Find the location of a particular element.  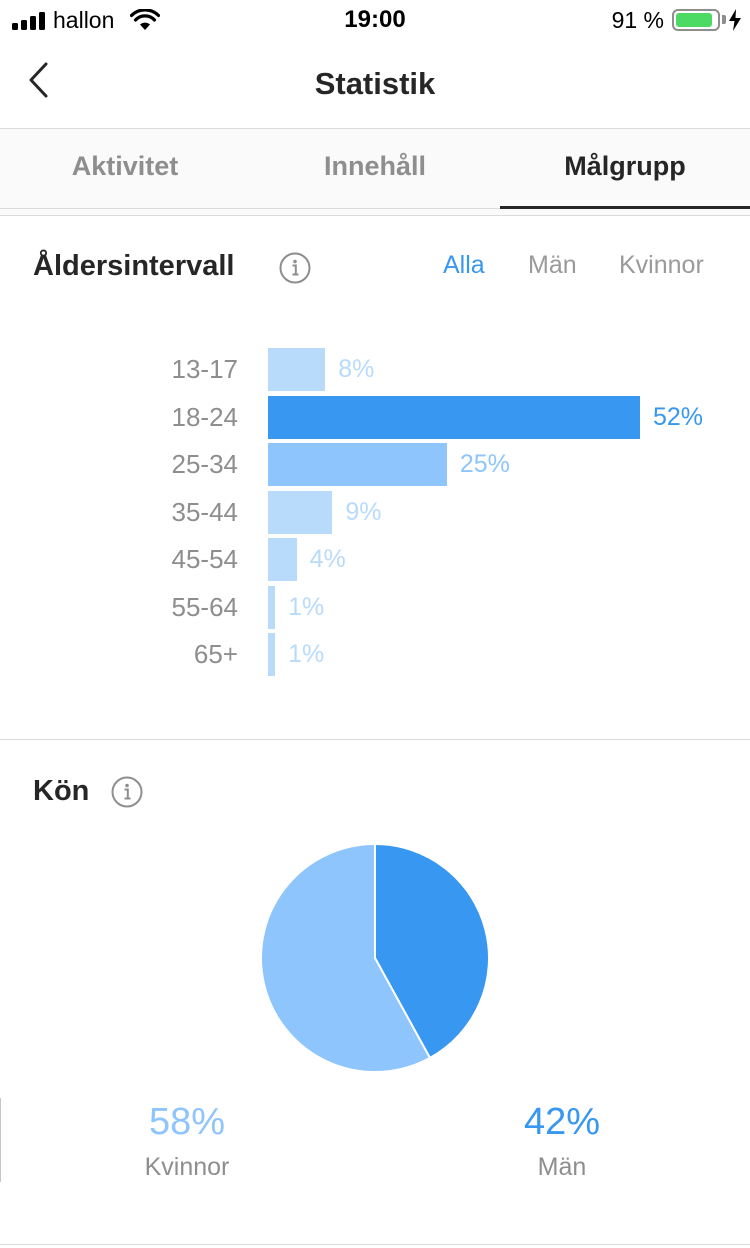

age-category-label: 55-64 is located at coordinates (205, 606).